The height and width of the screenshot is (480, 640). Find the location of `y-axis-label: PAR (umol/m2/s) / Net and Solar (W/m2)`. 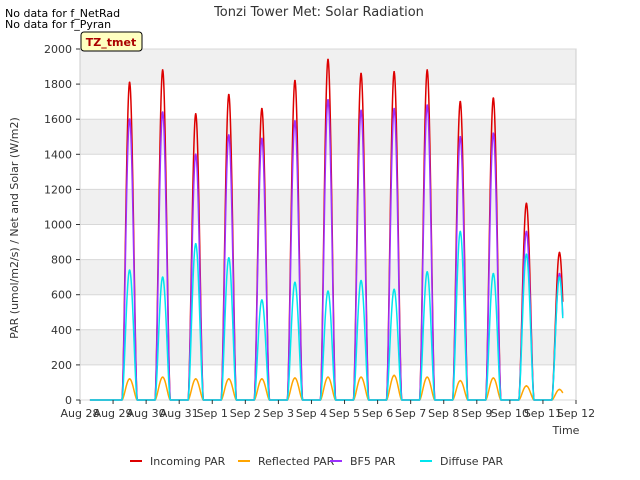

y-axis-label: PAR (umol/m2/s) / Net and Solar (W/m2) is located at coordinates (14, 228).